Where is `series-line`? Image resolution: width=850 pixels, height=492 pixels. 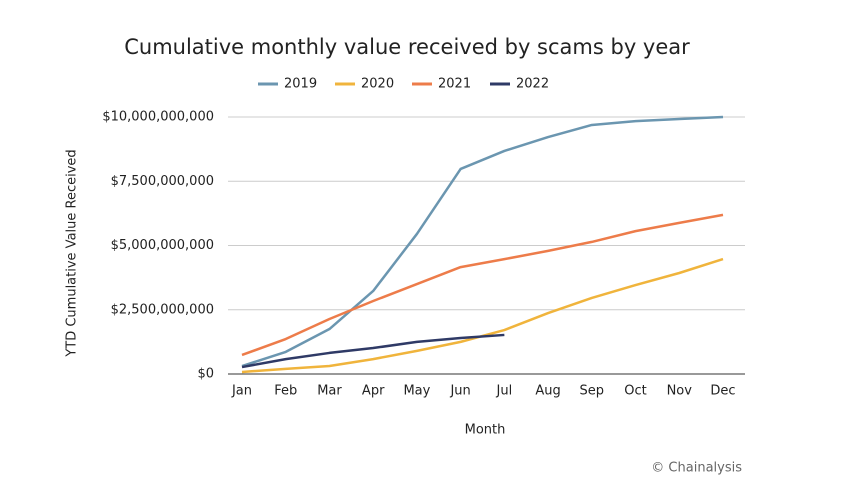 series-line is located at coordinates (373, 351).